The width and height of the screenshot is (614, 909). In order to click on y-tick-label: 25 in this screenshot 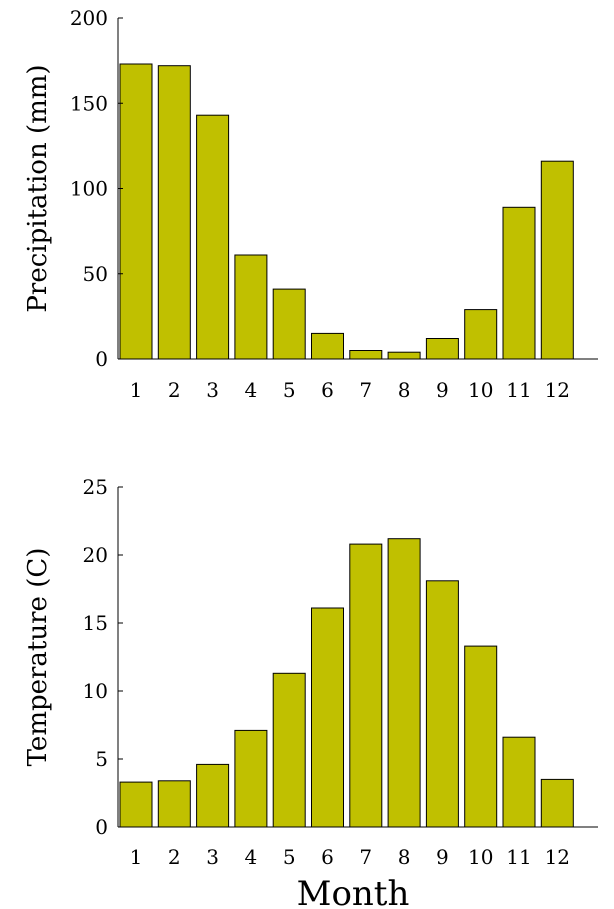, I will do `click(95, 487)`.